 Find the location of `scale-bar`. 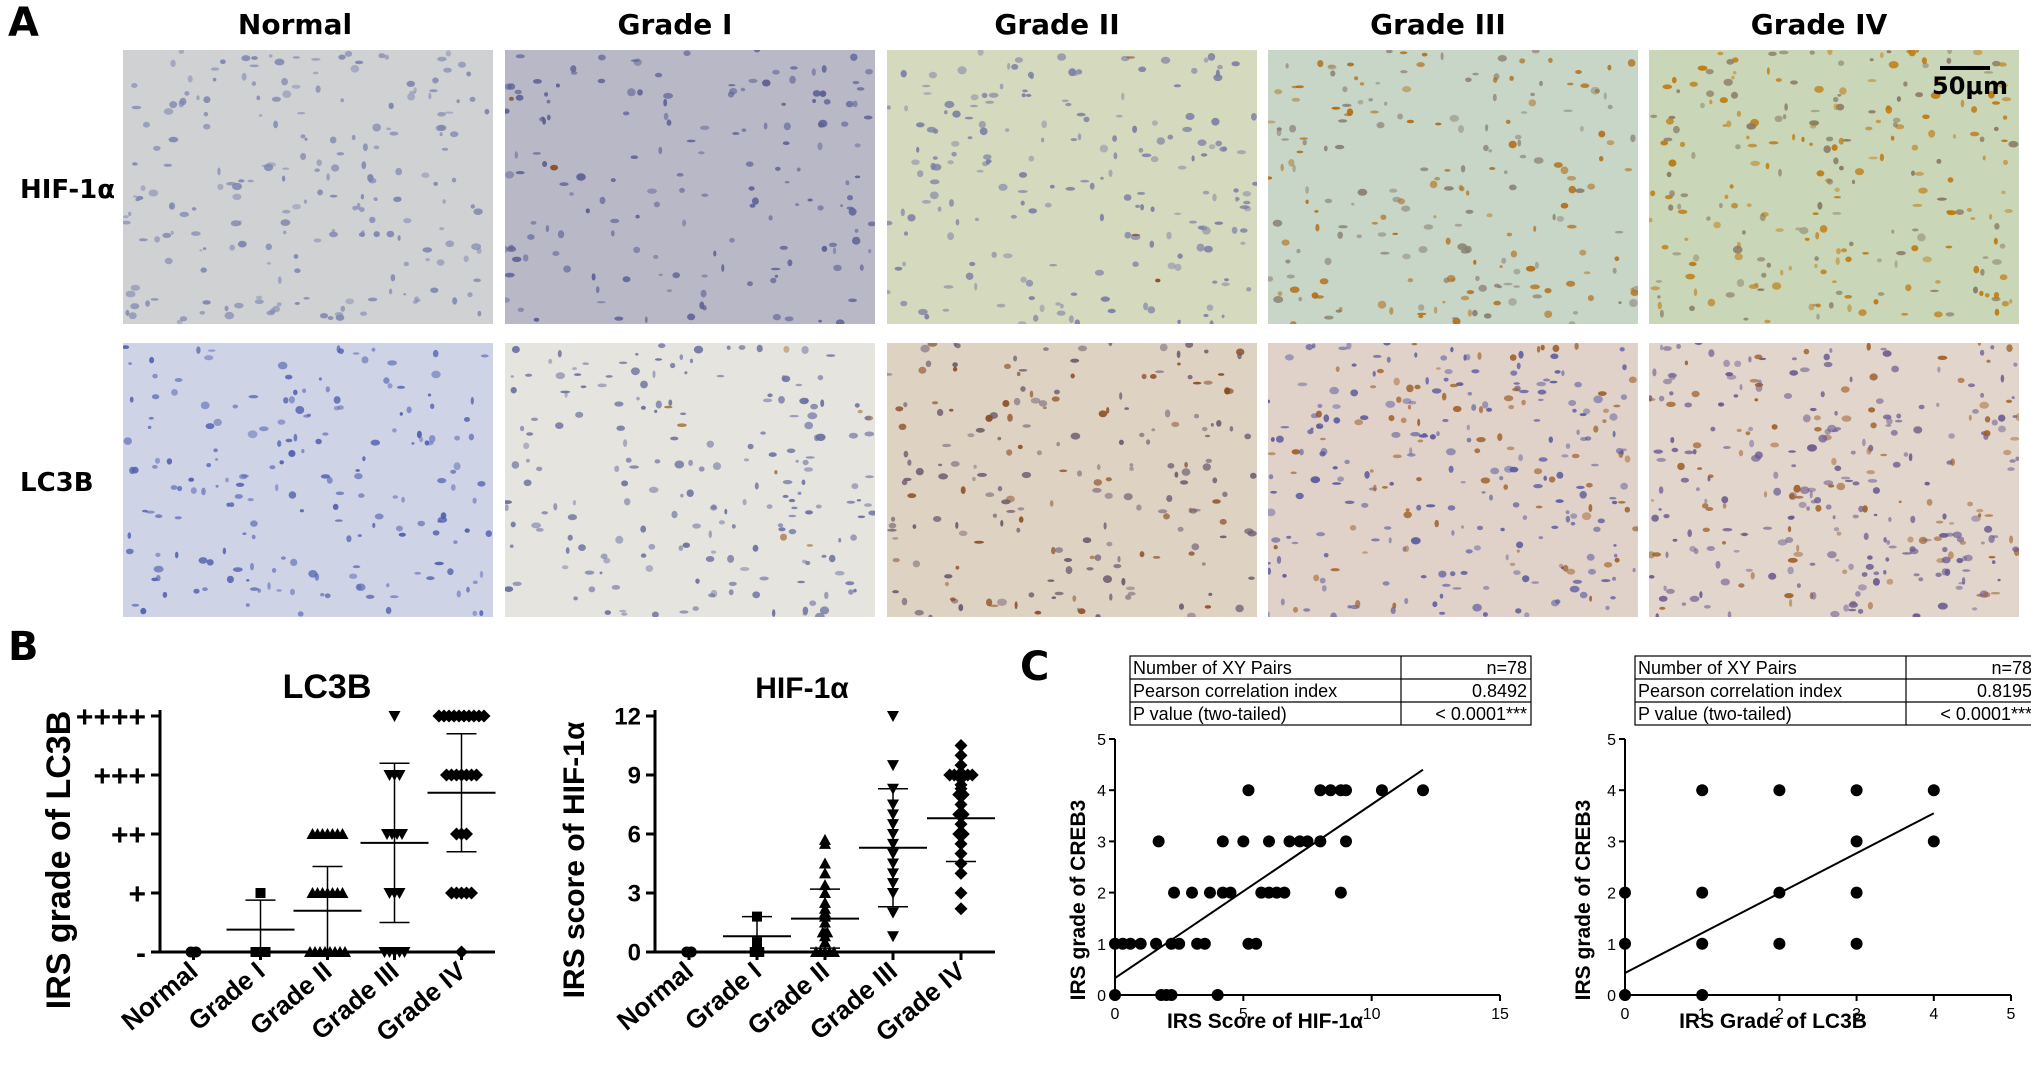

scale-bar is located at coordinates (1965, 68).